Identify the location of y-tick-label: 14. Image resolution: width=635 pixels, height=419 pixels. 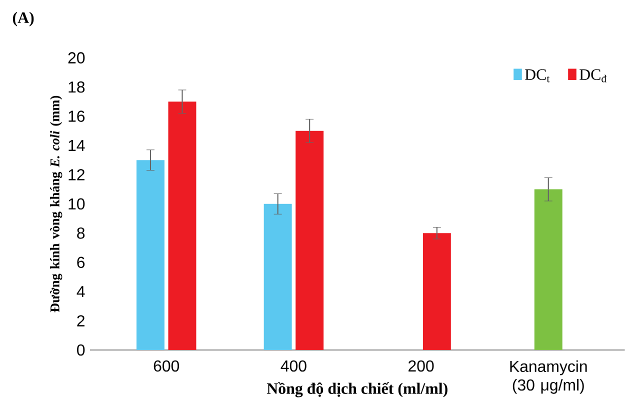
(76, 145).